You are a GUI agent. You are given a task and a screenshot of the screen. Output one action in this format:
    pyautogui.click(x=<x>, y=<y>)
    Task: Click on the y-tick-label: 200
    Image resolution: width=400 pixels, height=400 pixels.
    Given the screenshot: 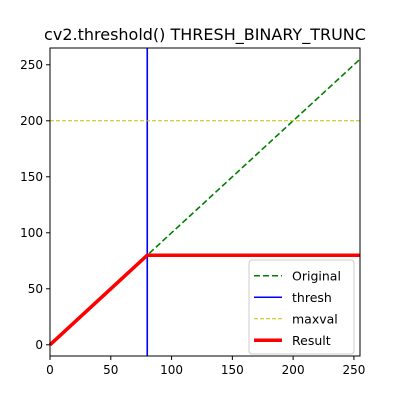 What is the action you would take?
    pyautogui.click(x=31, y=121)
    